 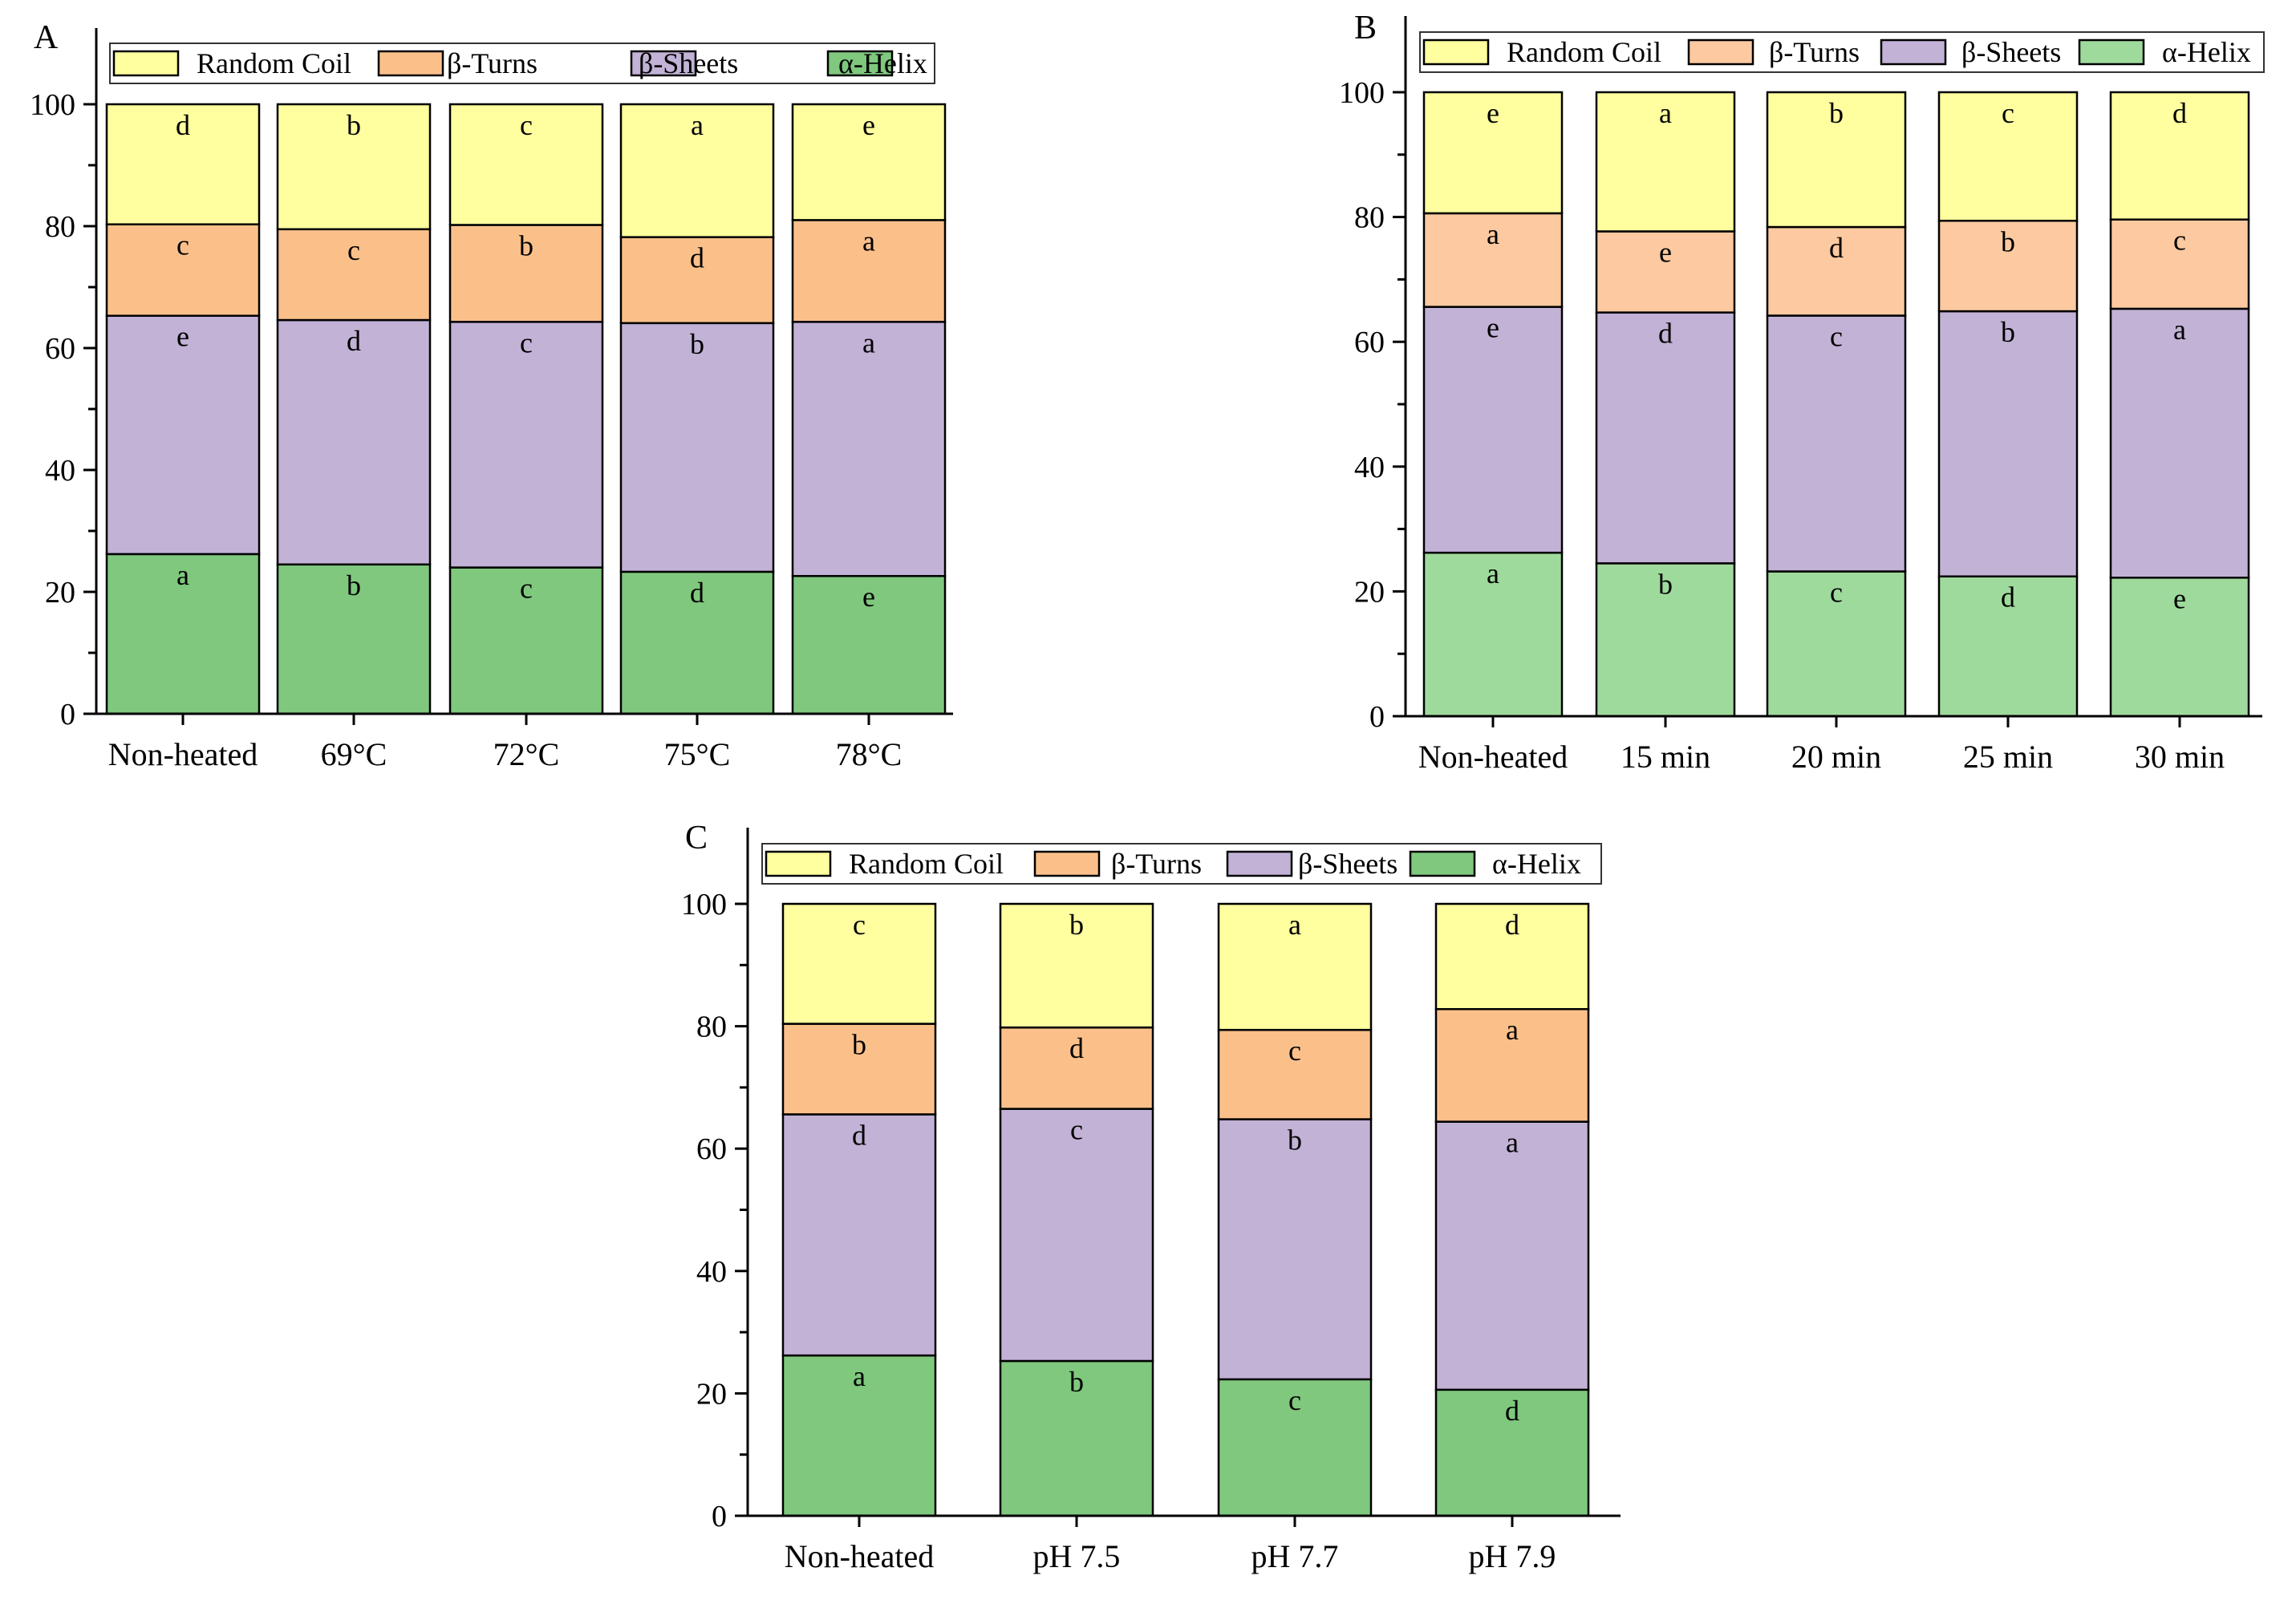 I want to click on bar-segment-beta-turns-non-heated, so click(x=1493, y=260).